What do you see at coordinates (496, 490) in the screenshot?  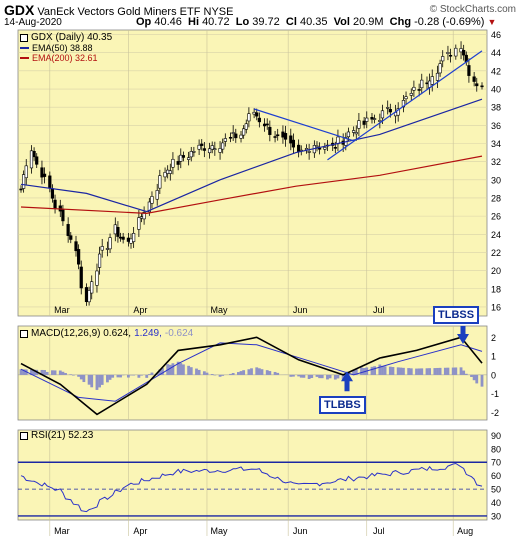 I see `y-tick-label: 50` at bounding box center [496, 490].